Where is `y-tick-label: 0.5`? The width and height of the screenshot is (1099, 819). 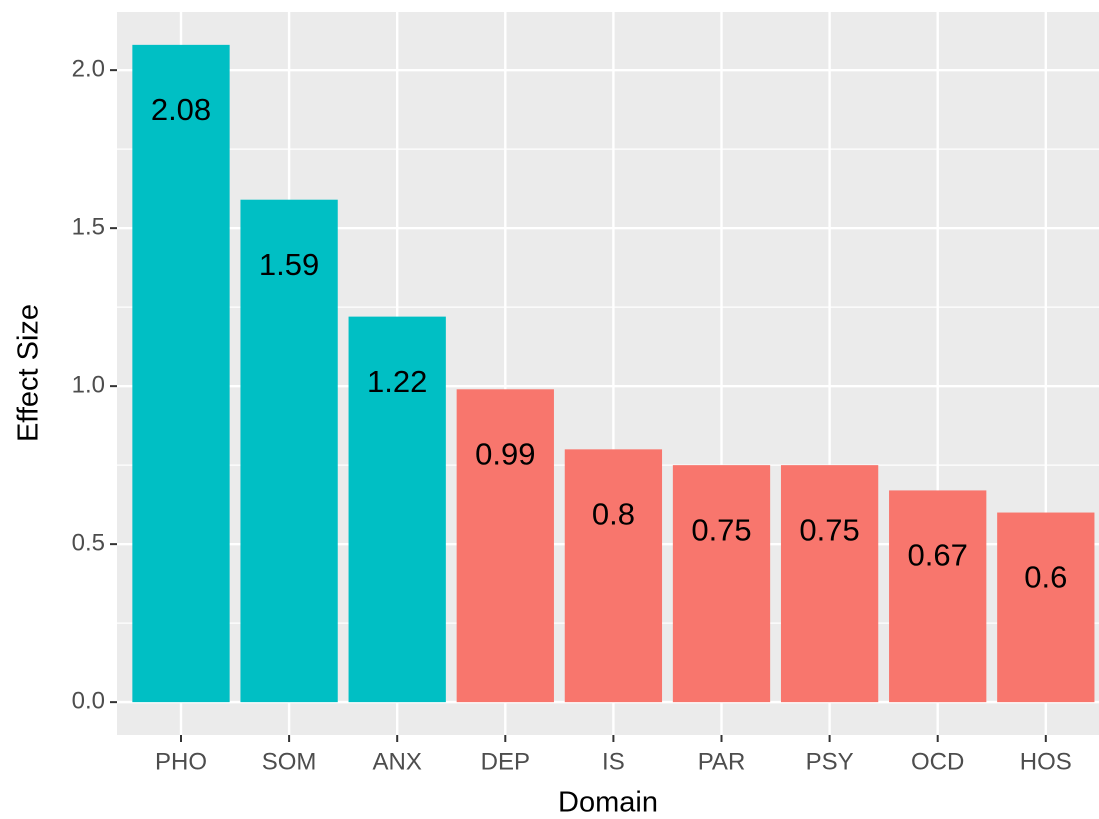
y-tick-label: 0.5 is located at coordinates (88, 542).